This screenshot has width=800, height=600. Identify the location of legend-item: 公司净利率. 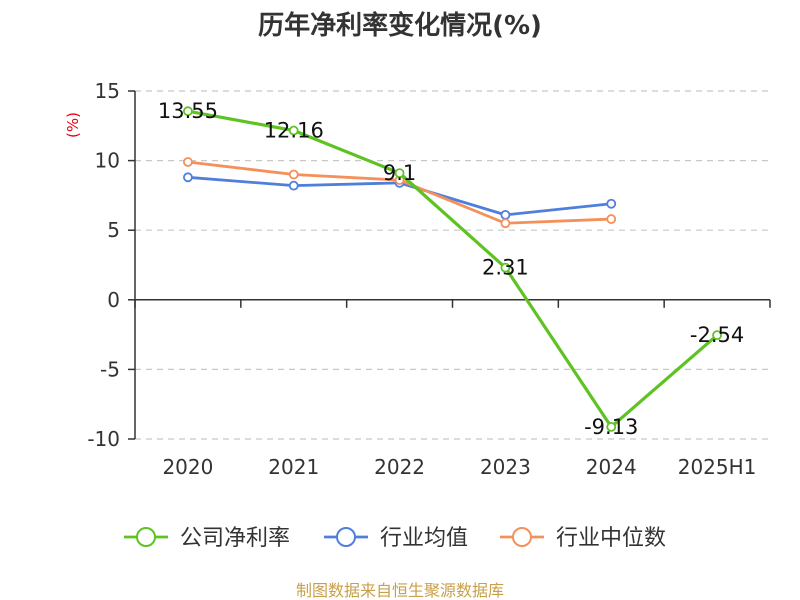
(207, 538).